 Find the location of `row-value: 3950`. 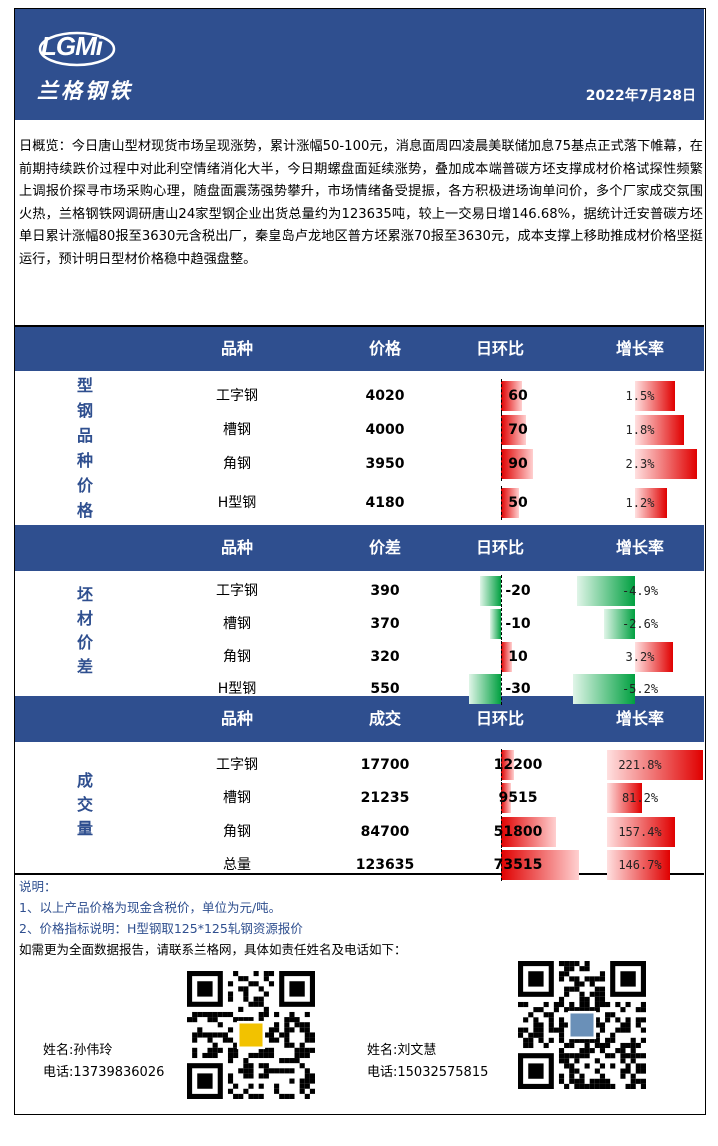

row-value: 3950 is located at coordinates (385, 464).